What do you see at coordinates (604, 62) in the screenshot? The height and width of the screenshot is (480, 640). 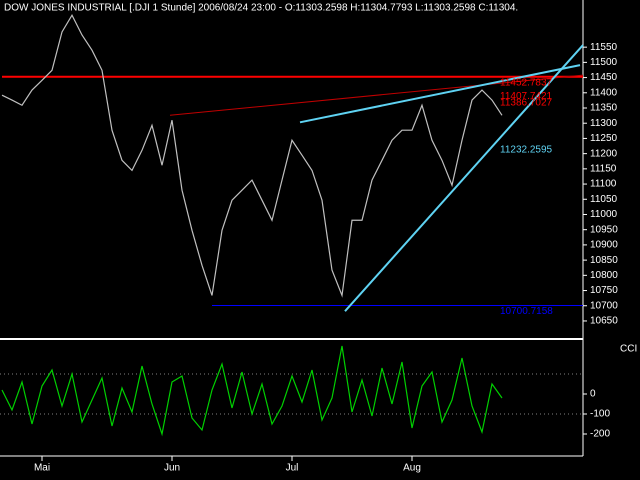 I see `y-tick-label: 11500` at bounding box center [604, 62].